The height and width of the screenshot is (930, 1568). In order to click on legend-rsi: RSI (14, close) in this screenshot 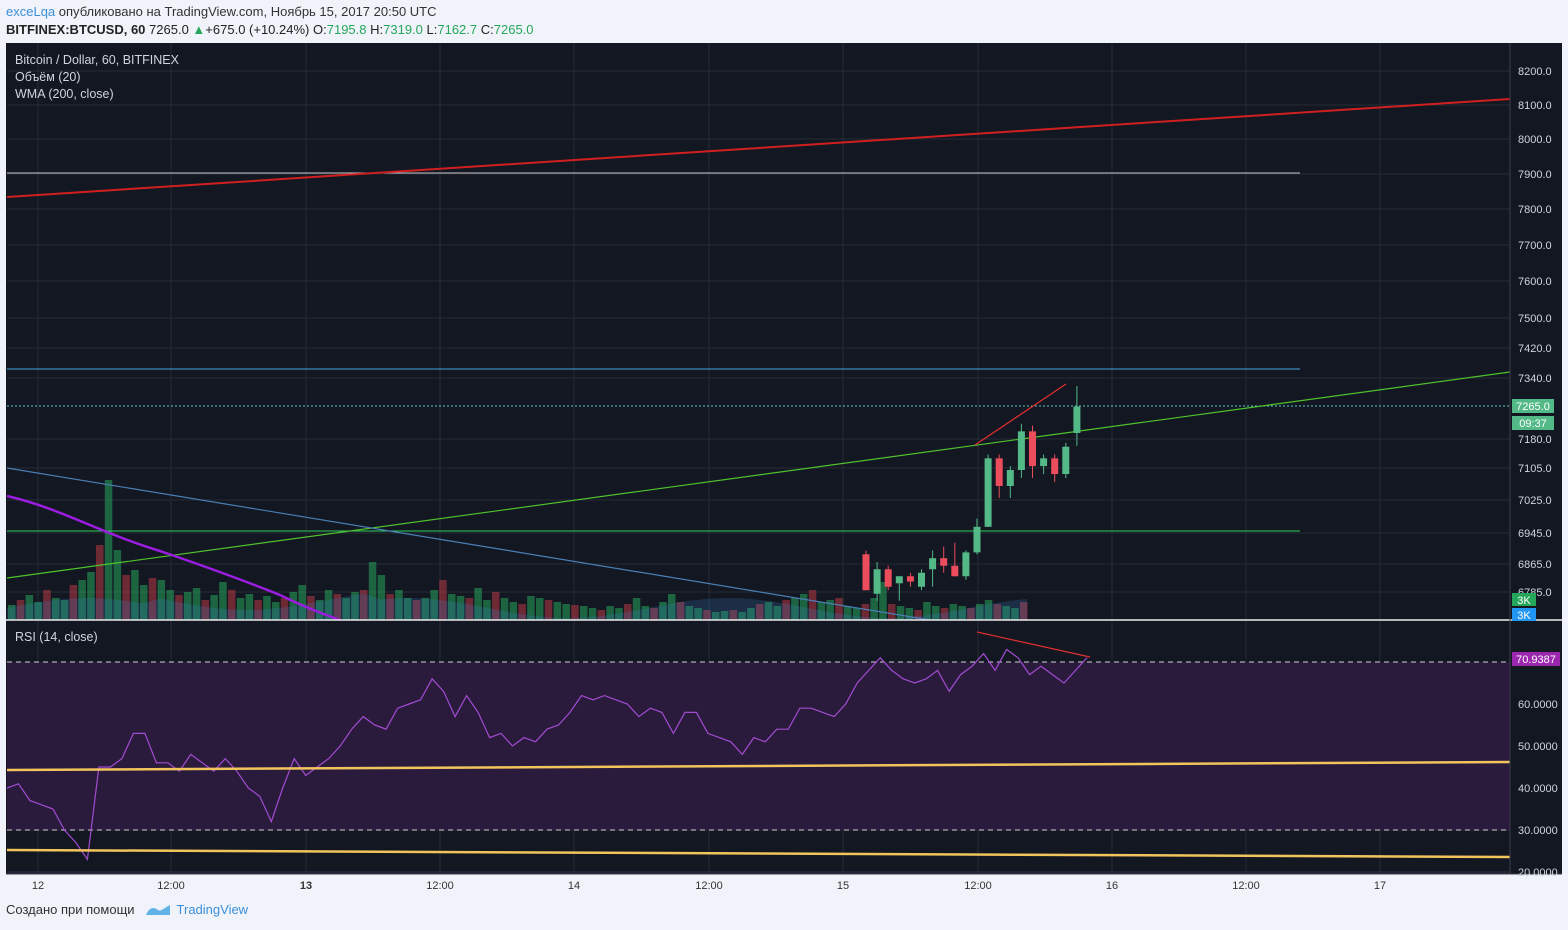, I will do `click(56, 637)`.